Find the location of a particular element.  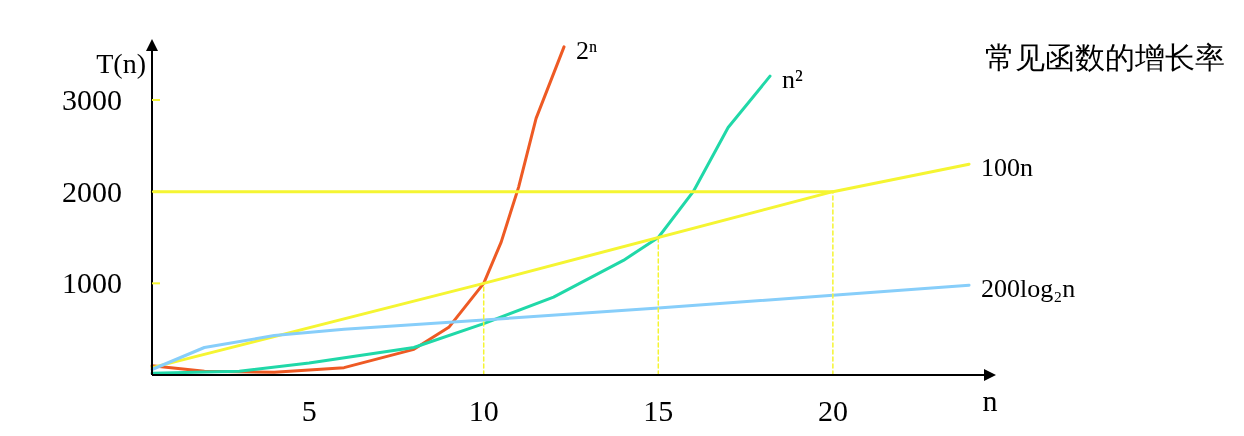

y-tick-label: 1000 is located at coordinates (92, 283).